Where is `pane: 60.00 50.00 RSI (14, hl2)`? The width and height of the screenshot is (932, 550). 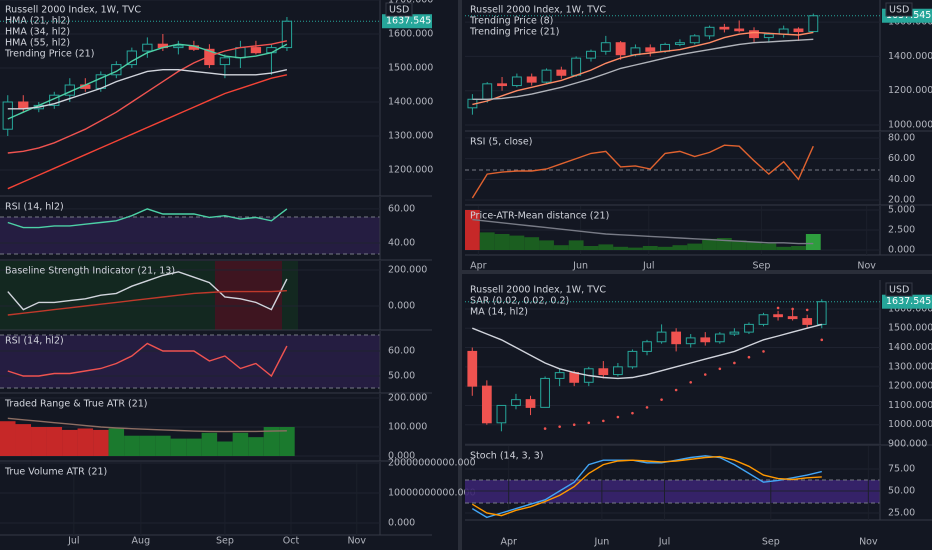
pane: 60.00 50.00 RSI (14, hl2) is located at coordinates (216, 362).